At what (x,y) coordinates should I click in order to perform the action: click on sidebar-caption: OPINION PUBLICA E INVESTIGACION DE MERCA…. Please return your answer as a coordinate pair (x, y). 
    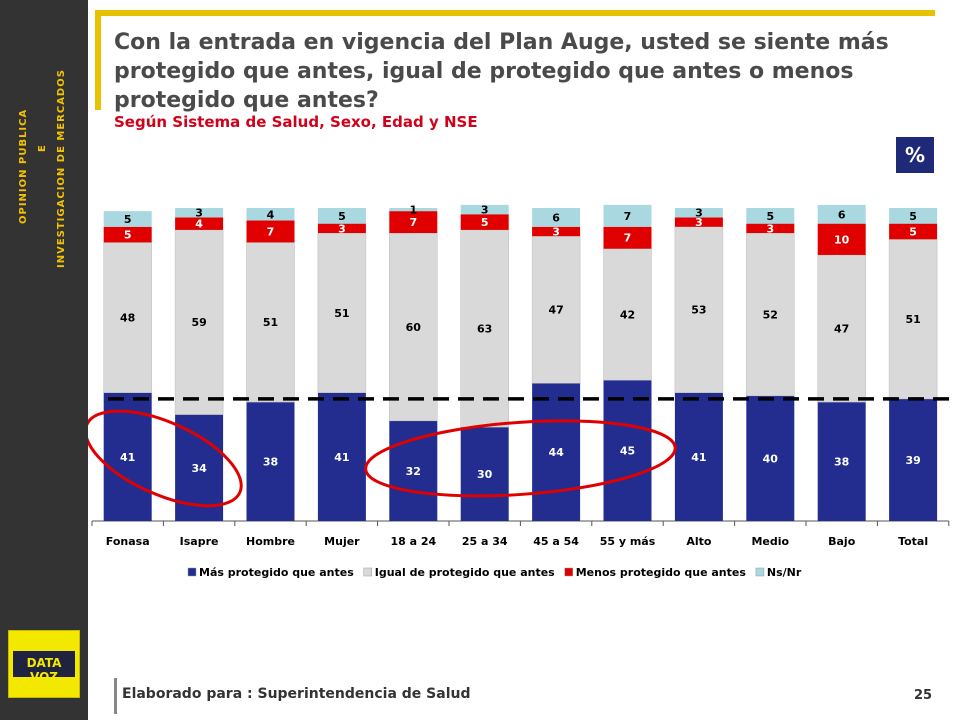
    Looking at the image, I should click on (44, 180).